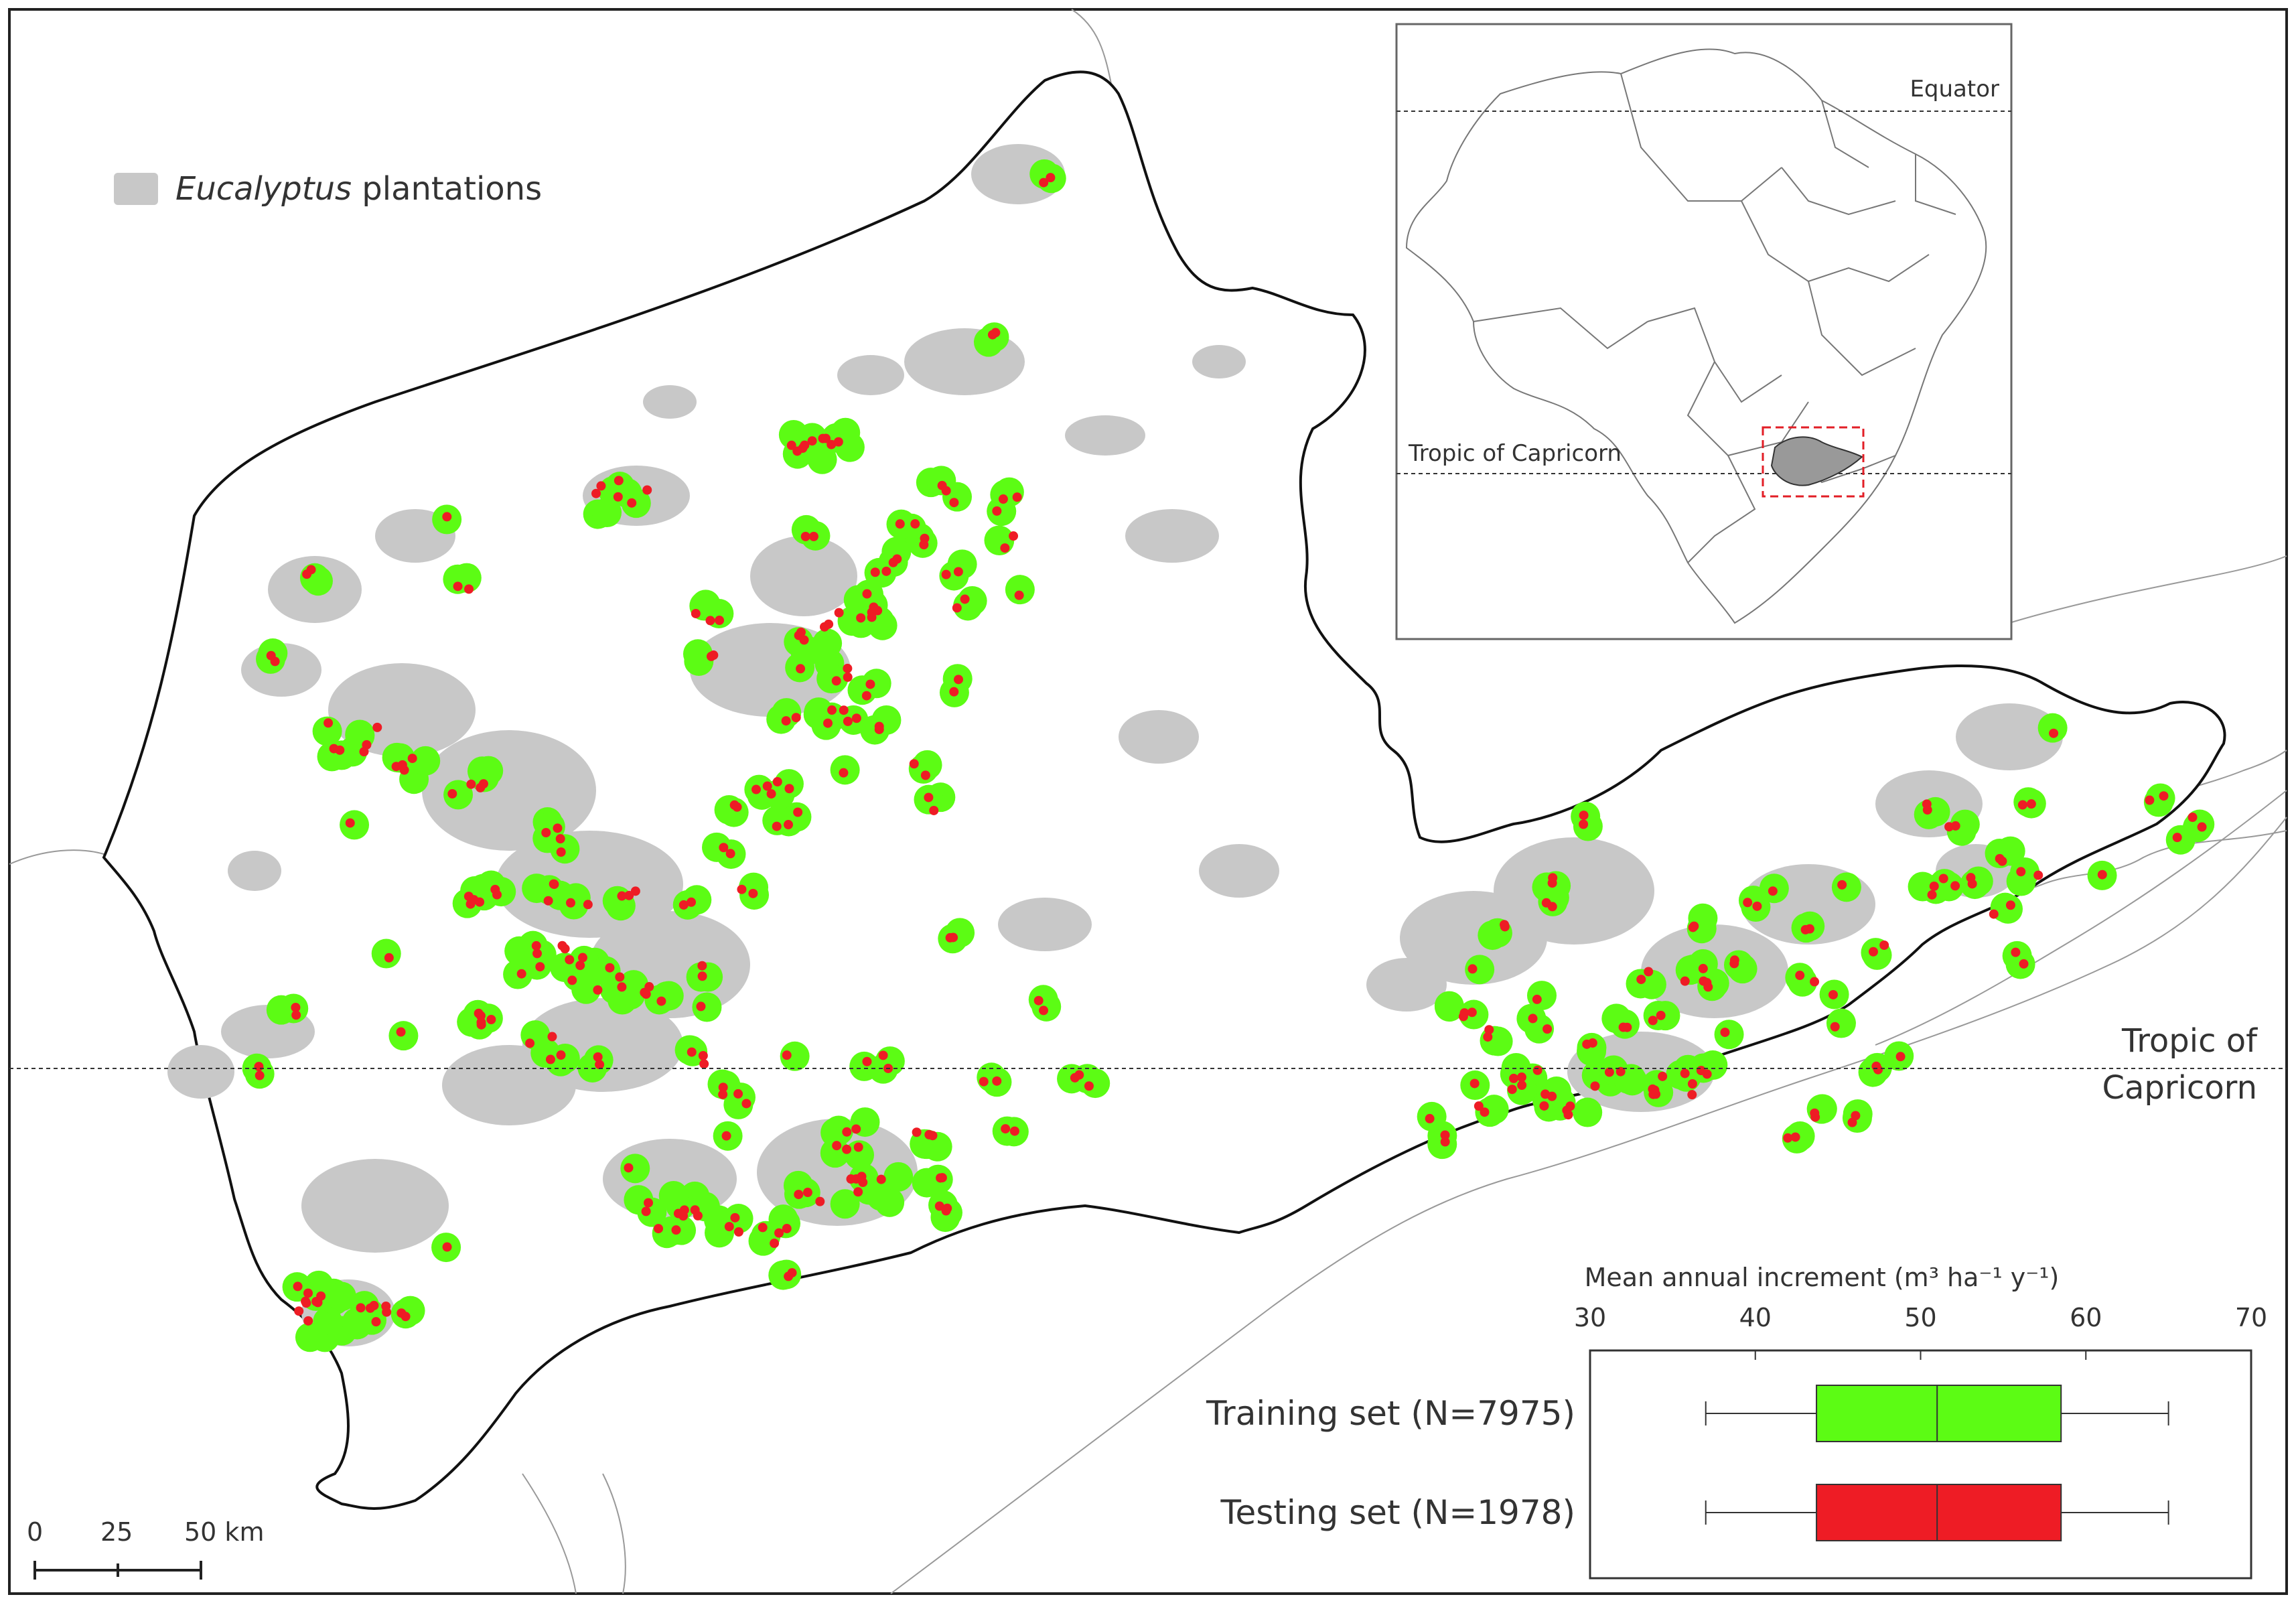 The image size is (2296, 1603). I want to click on box-plot-tick-label: 50, so click(1920, 1317).